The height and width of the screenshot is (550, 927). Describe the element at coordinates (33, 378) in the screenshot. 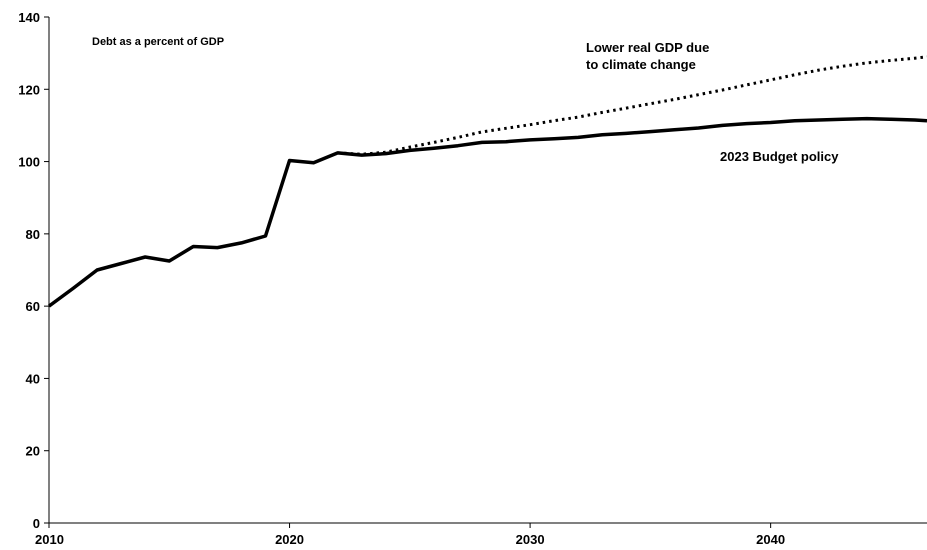

I see `y-tick-label: 40` at that location.